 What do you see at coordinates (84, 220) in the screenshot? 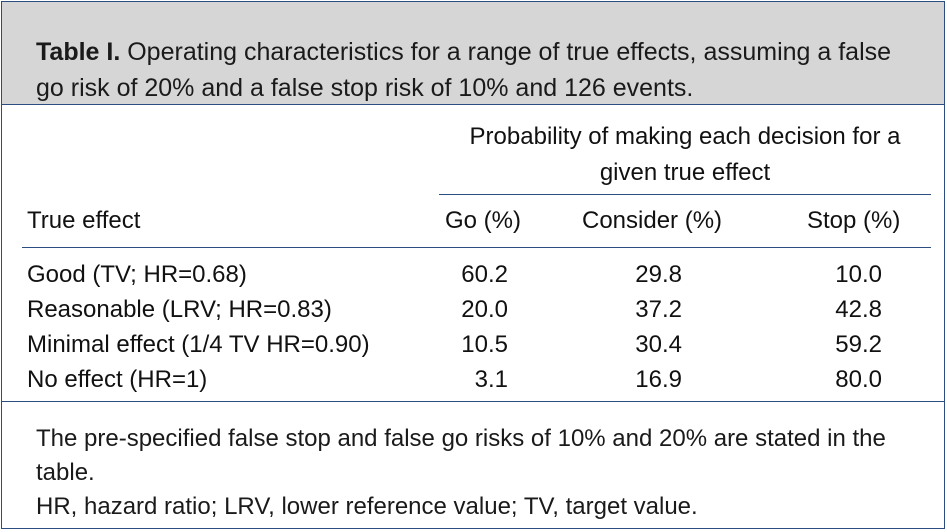
I see `column-header-true-effect: True effect` at bounding box center [84, 220].